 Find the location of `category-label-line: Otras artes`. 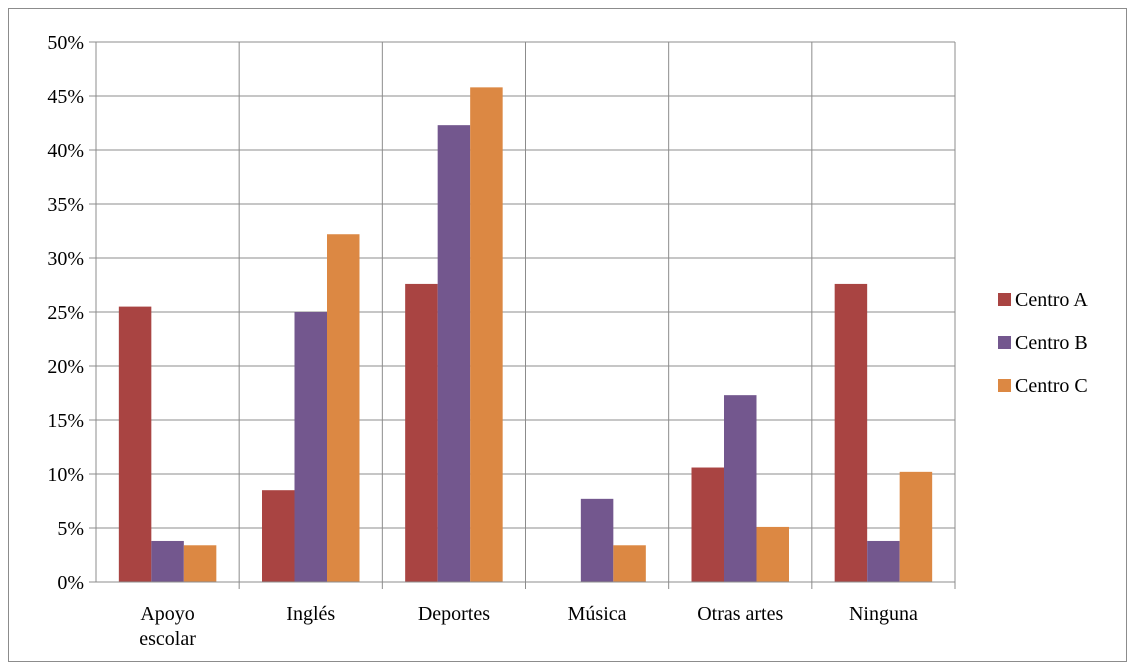

category-label-line: Otras artes is located at coordinates (740, 614).